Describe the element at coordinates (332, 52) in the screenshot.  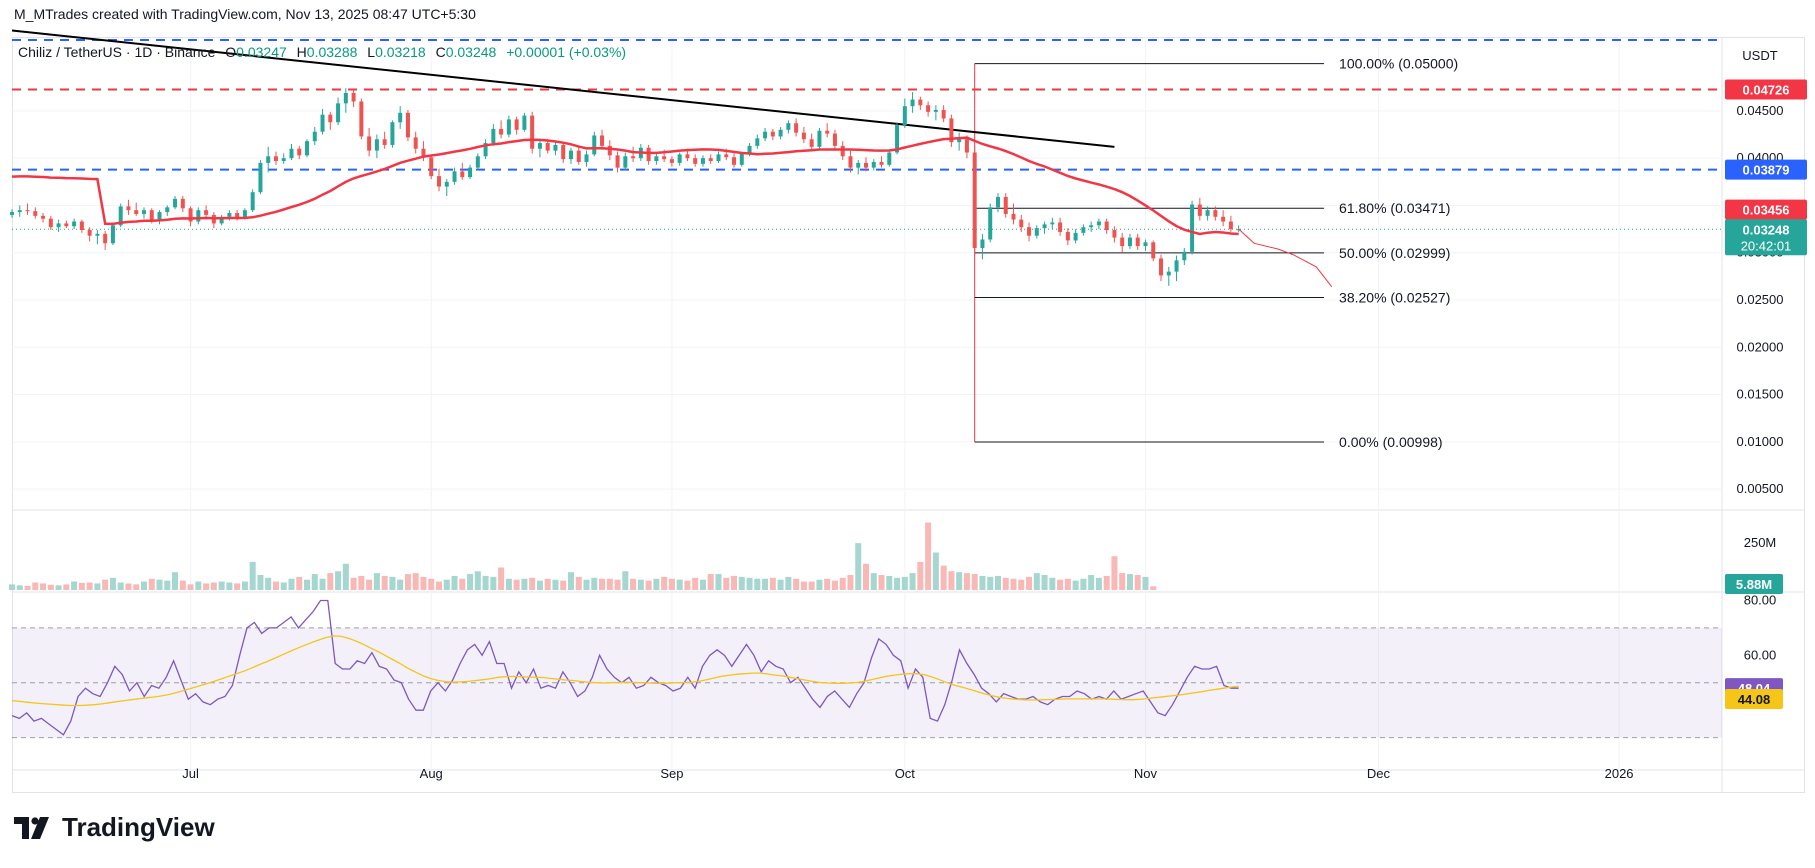
I see `high-value: 0.03288` at that location.